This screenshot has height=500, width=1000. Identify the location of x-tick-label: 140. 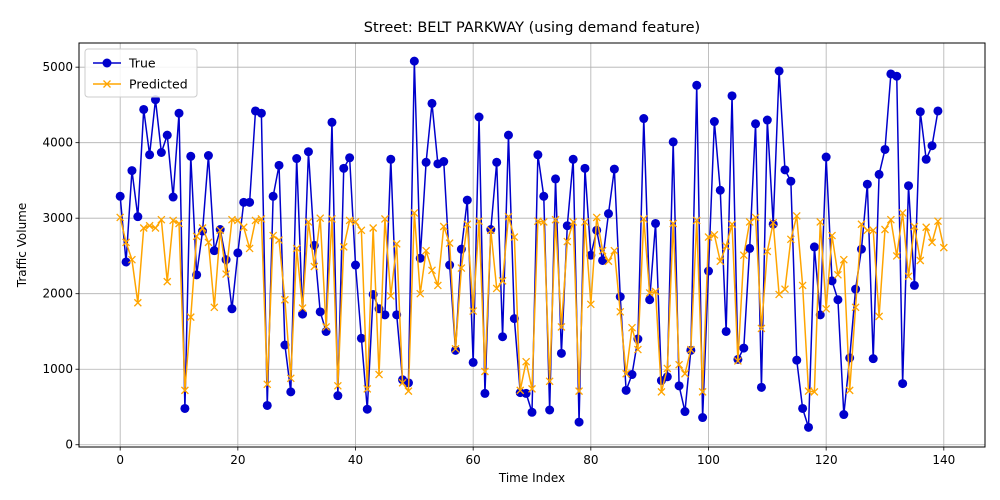
(943, 460).